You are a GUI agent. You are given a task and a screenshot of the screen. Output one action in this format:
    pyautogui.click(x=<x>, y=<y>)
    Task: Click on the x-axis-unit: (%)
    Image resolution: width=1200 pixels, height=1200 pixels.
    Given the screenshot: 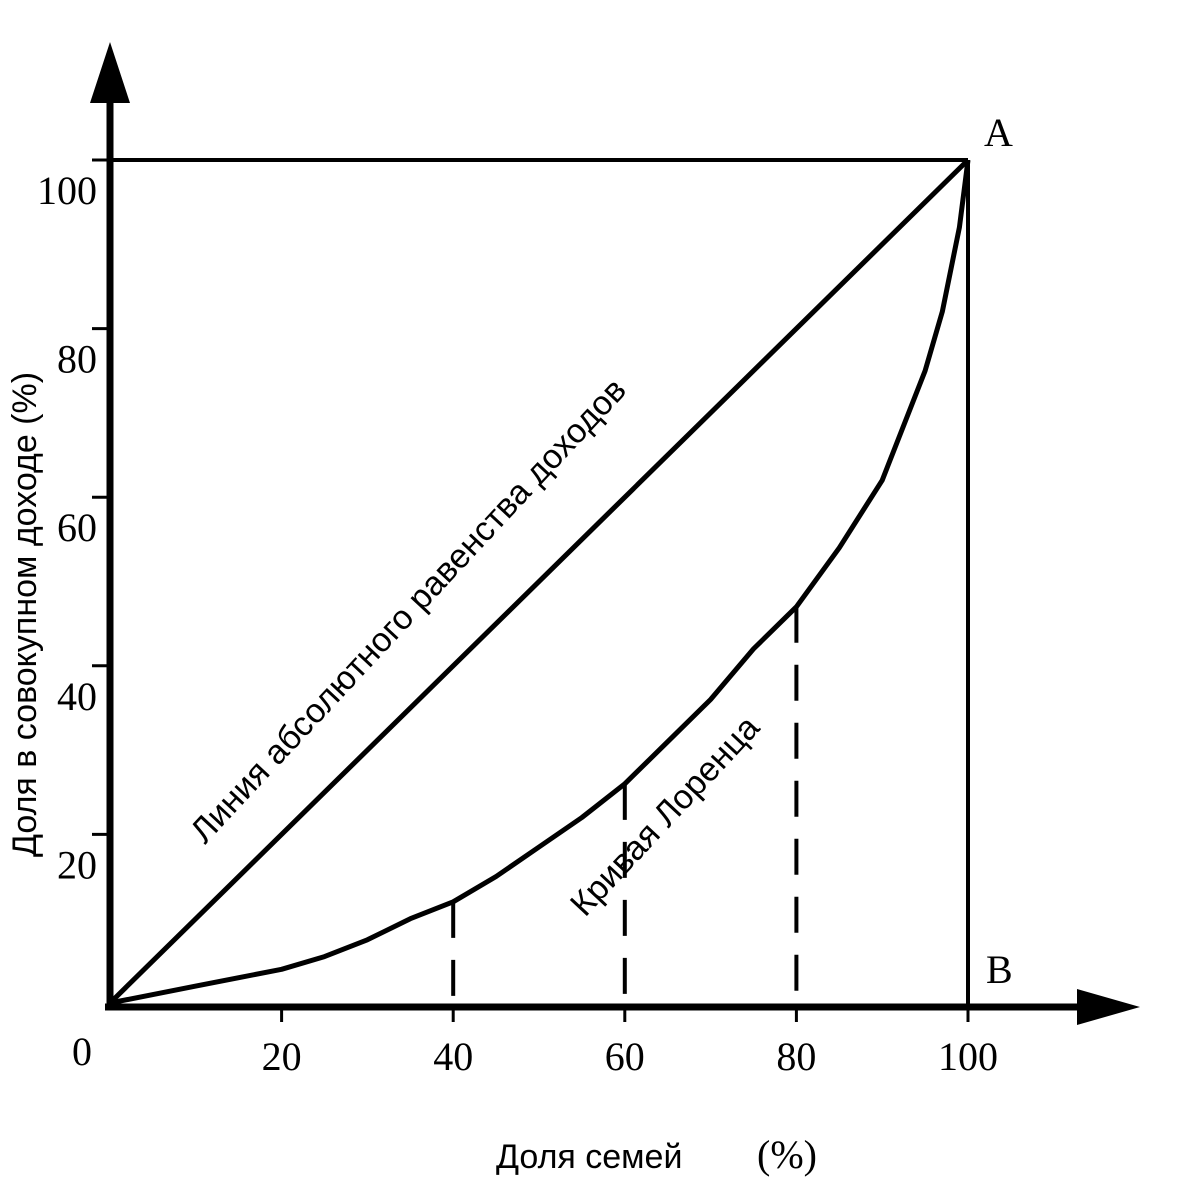 What is the action you would take?
    pyautogui.click(x=787, y=1154)
    